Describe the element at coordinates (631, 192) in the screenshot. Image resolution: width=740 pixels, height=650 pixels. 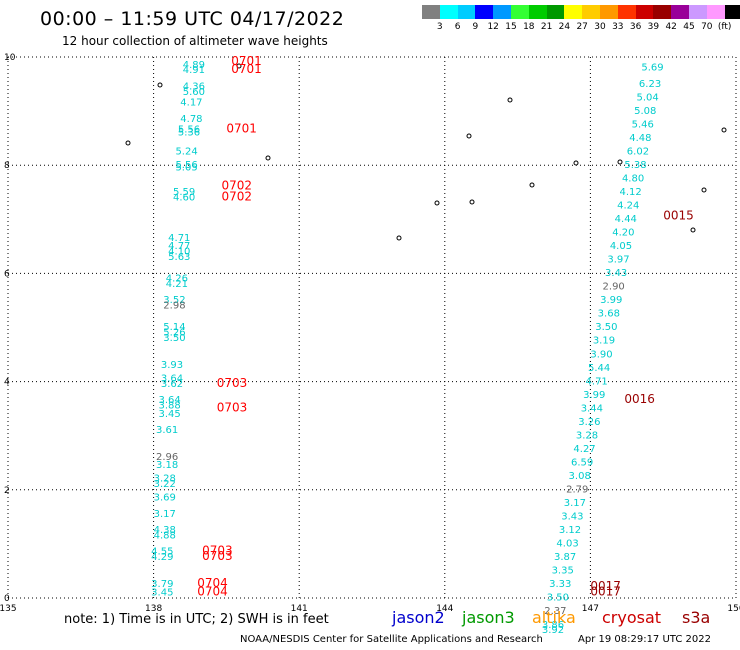
I see `swh-label: 4.12` at that location.